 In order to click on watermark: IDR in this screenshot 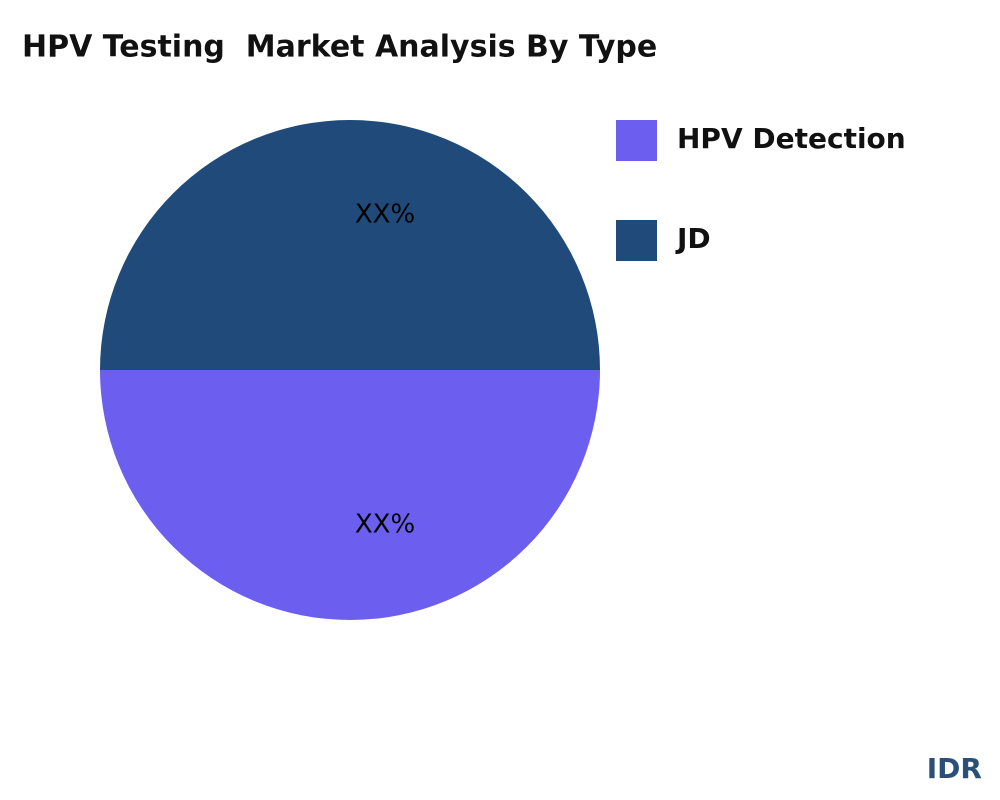, I will do `click(954, 768)`.